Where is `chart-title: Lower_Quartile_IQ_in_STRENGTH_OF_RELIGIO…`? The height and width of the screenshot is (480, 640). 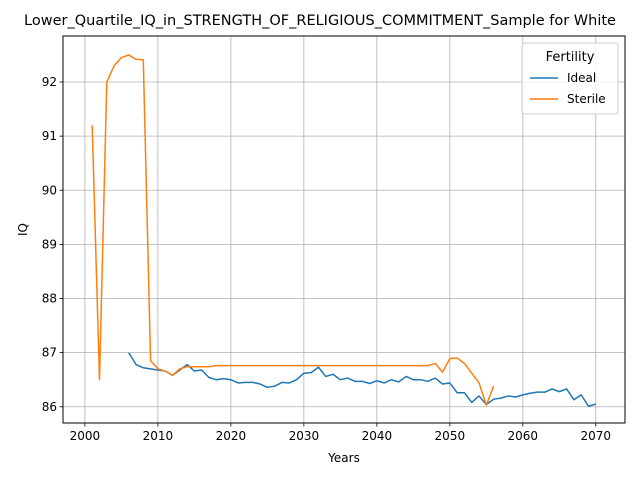
chart-title: Lower_Quartile_IQ_in_STRENGTH_OF_RELIGIO… is located at coordinates (320, 21).